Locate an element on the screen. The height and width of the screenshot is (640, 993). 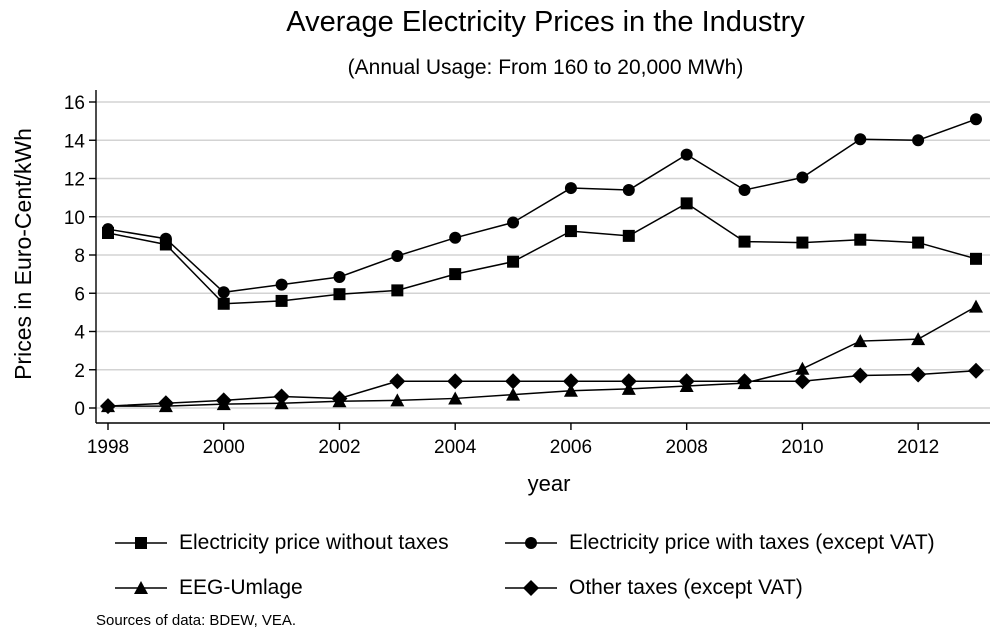
legend-key-square is located at coordinates (141, 543).